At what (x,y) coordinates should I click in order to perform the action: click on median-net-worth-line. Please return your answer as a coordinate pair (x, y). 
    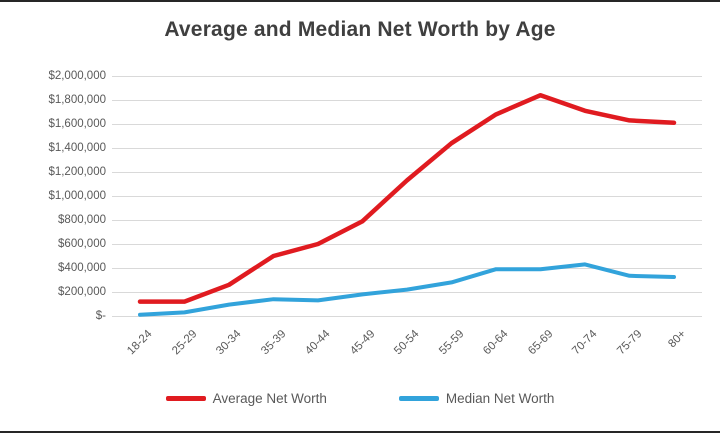
    Looking at the image, I should click on (407, 289).